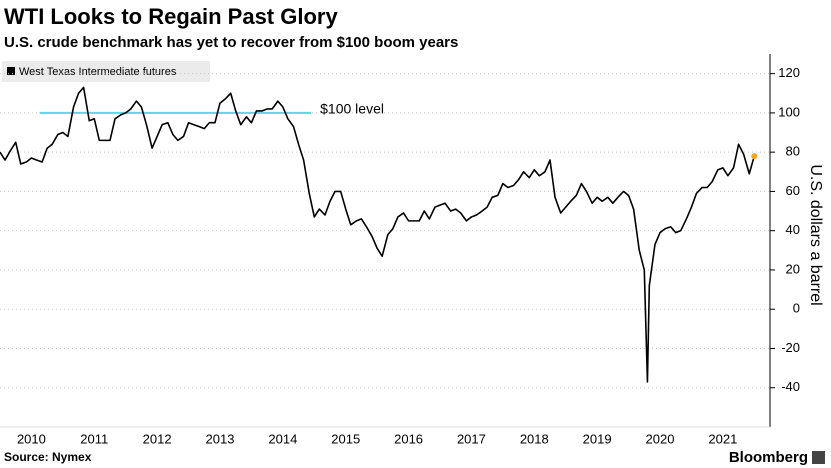 The width and height of the screenshot is (831, 468). What do you see at coordinates (31, 438) in the screenshot?
I see `x-tick-label: 2010` at bounding box center [31, 438].